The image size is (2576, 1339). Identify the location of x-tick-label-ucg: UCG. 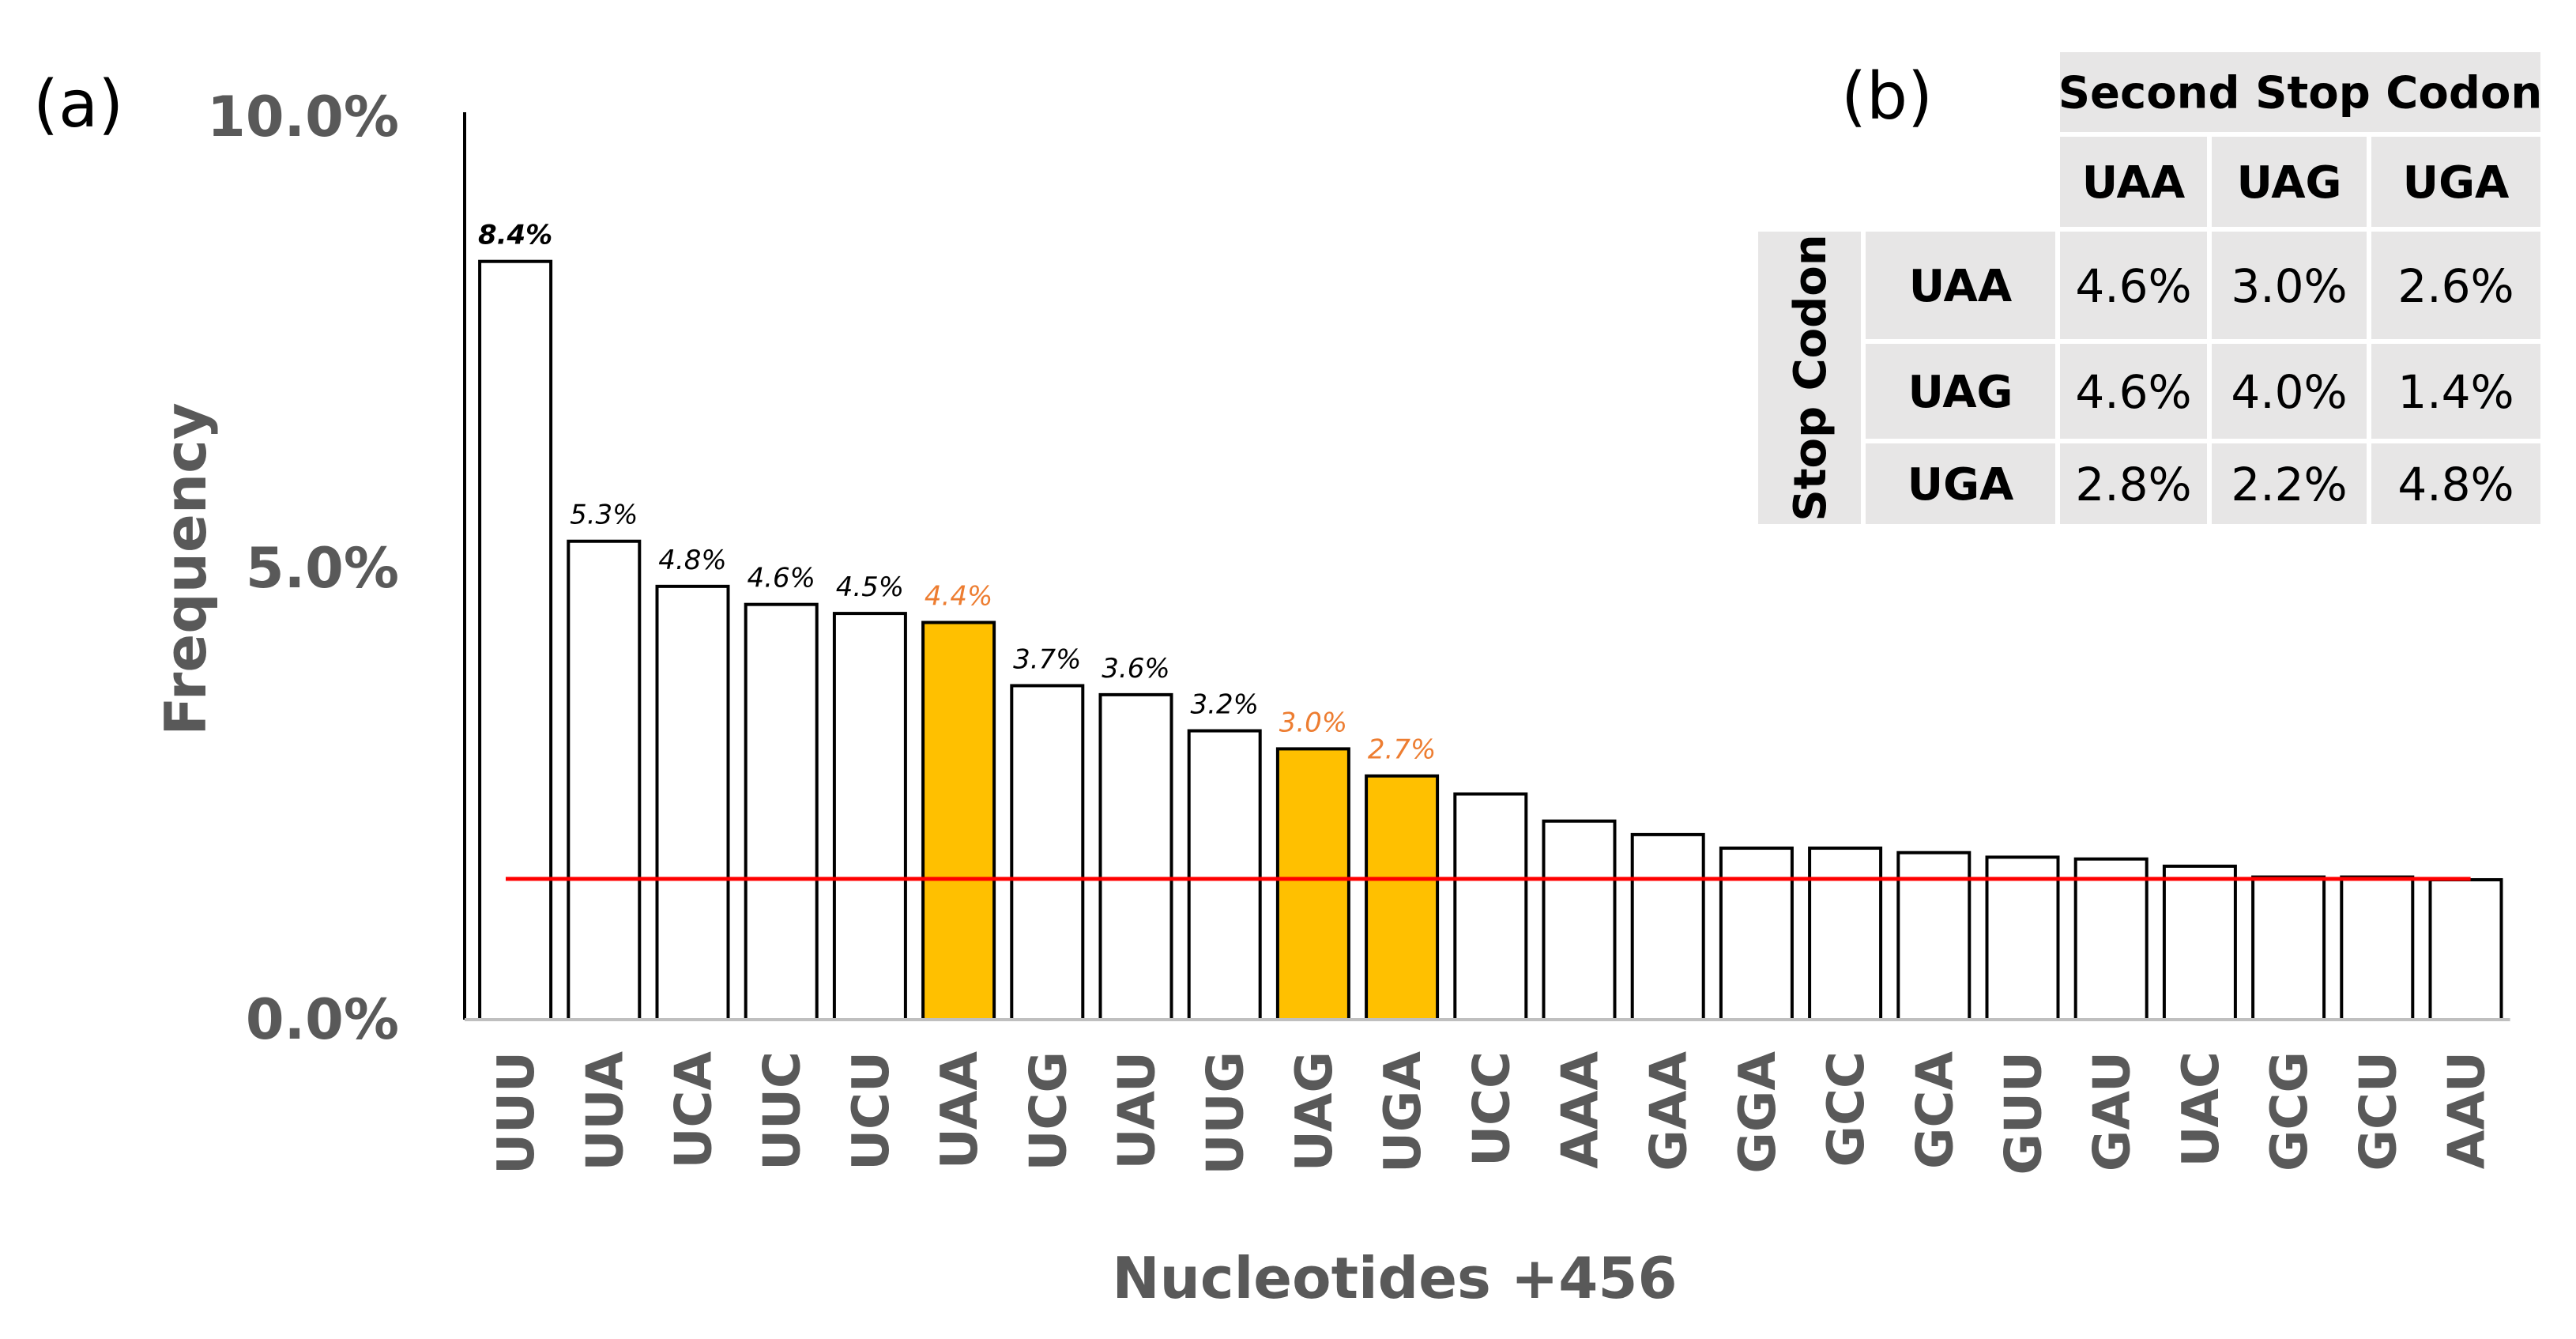
(1048, 1111).